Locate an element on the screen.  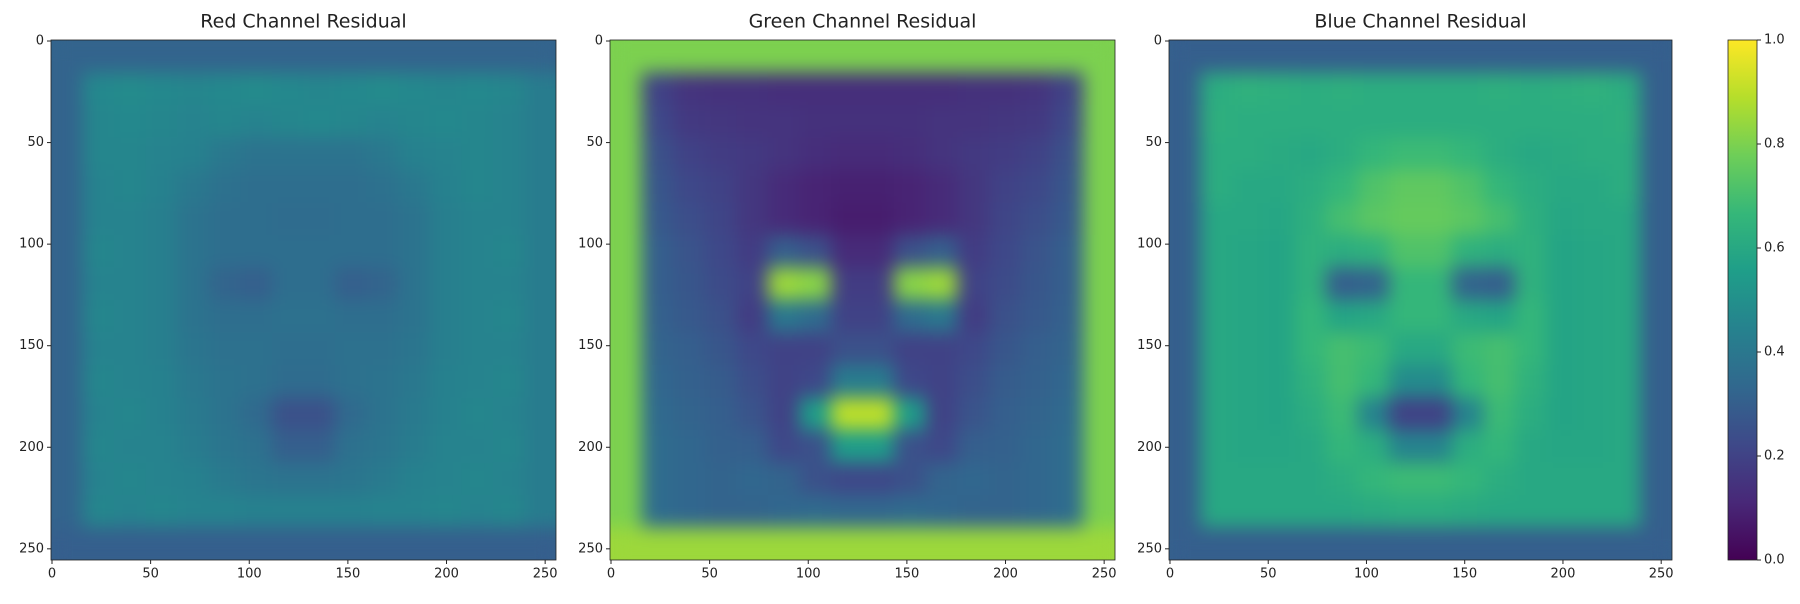
y-tick-label: 100 is located at coordinates (31, 244).